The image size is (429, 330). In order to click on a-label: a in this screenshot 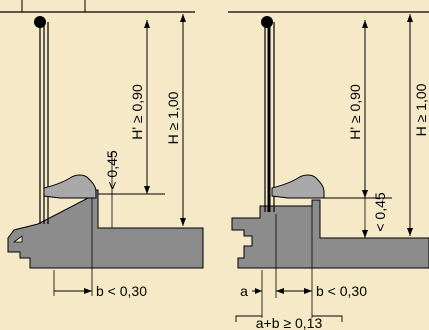, I will do `click(244, 291)`.